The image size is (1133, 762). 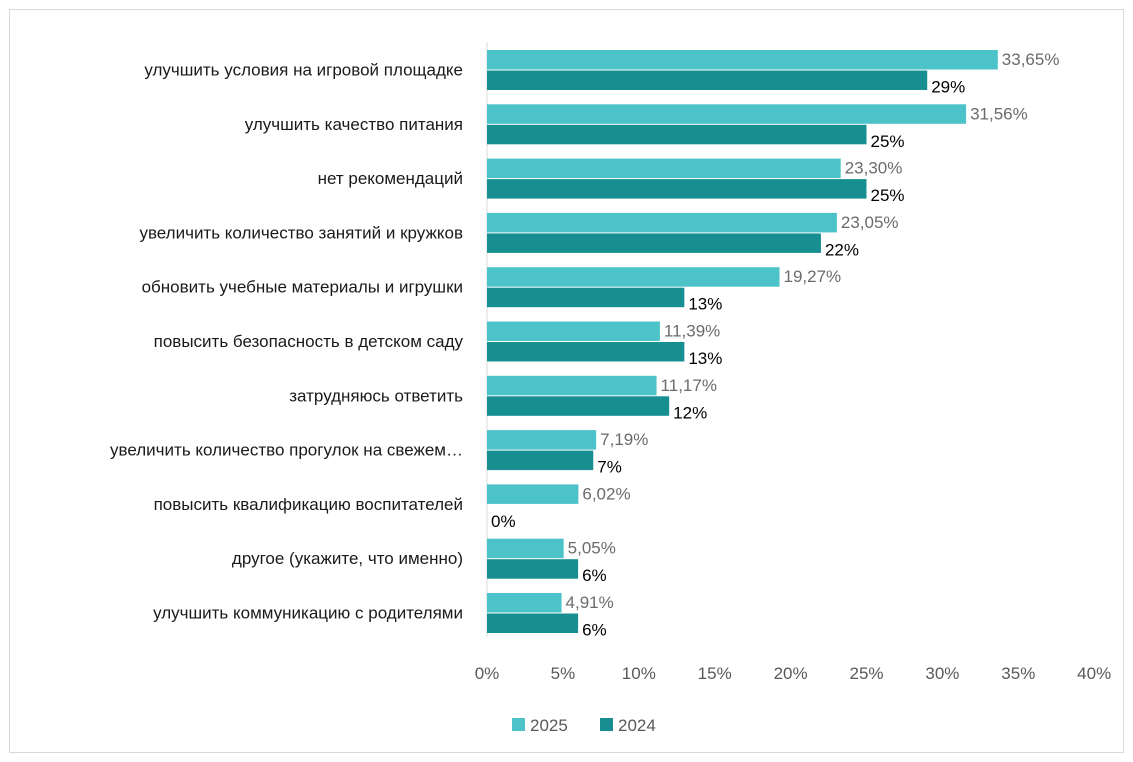 What do you see at coordinates (376, 395) in the screenshot?
I see `category-label: затрудняюсь ответить` at bounding box center [376, 395].